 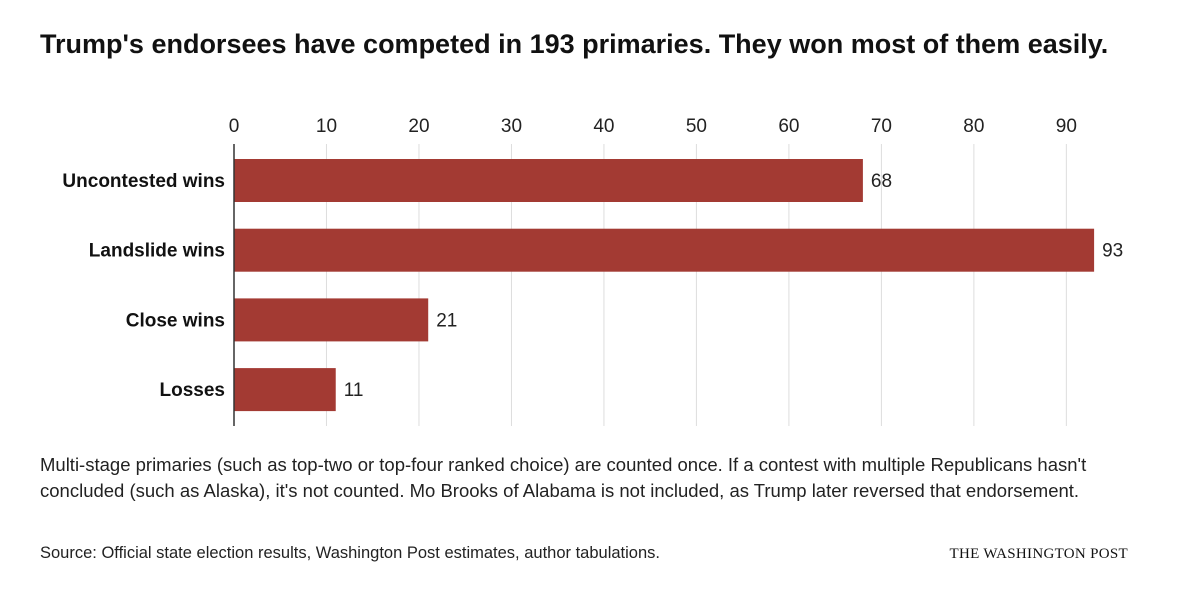 What do you see at coordinates (653, 126) in the screenshot?
I see `x-axis-ticks: 0 10 20 30 40 50 60 70 80 90` at bounding box center [653, 126].